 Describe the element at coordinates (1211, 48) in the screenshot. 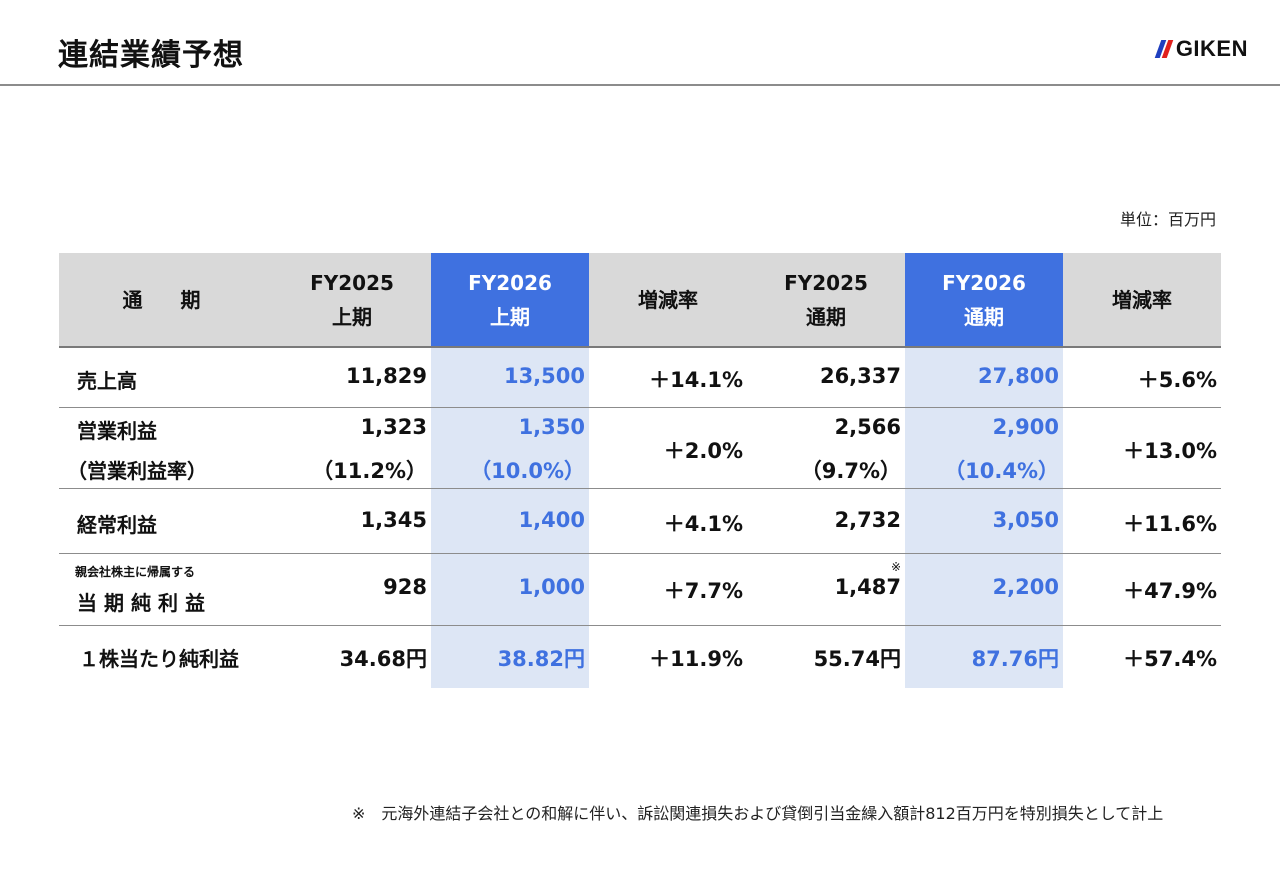

I see `logo-text: GIKEN` at that location.